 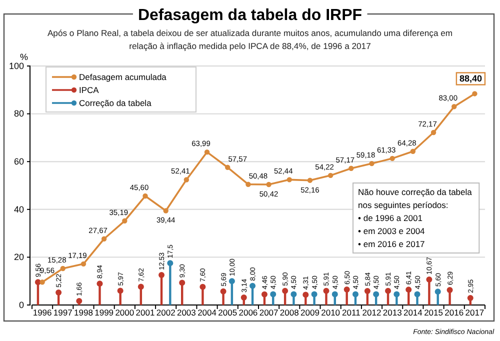 What do you see at coordinates (19, 161) in the screenshot?
I see `y-tick-label: 60` at bounding box center [19, 161].